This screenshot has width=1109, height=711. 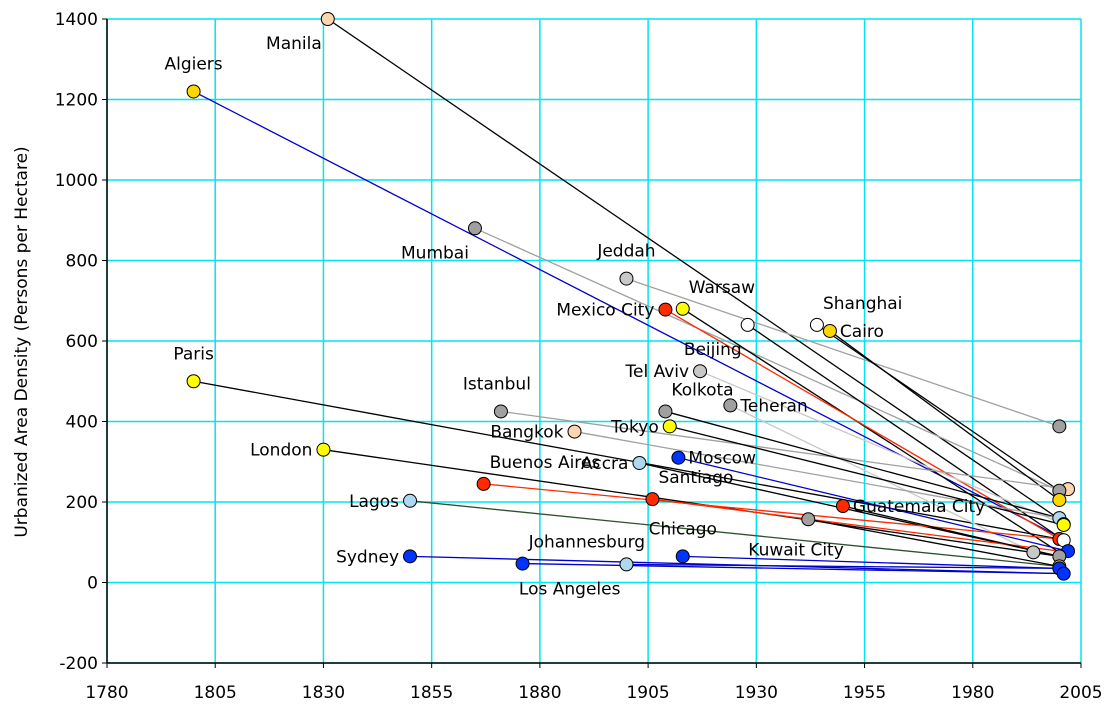 I want to click on y-tick-label: 800, so click(x=82, y=262).